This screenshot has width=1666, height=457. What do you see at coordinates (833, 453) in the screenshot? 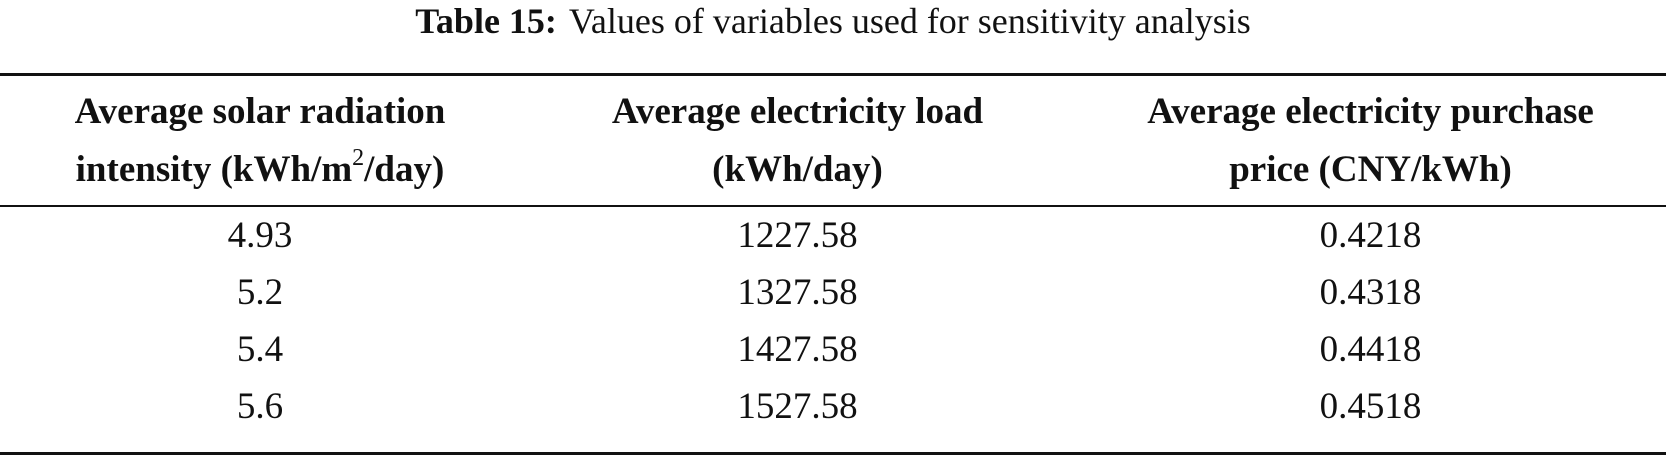
I see `table-bottom-rule` at bounding box center [833, 453].